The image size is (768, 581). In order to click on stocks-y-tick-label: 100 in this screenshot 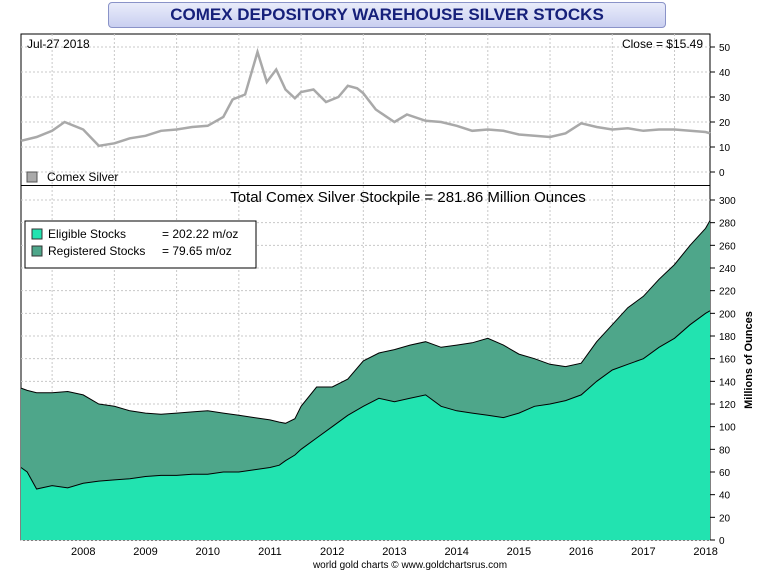, I will do `click(727, 428)`.